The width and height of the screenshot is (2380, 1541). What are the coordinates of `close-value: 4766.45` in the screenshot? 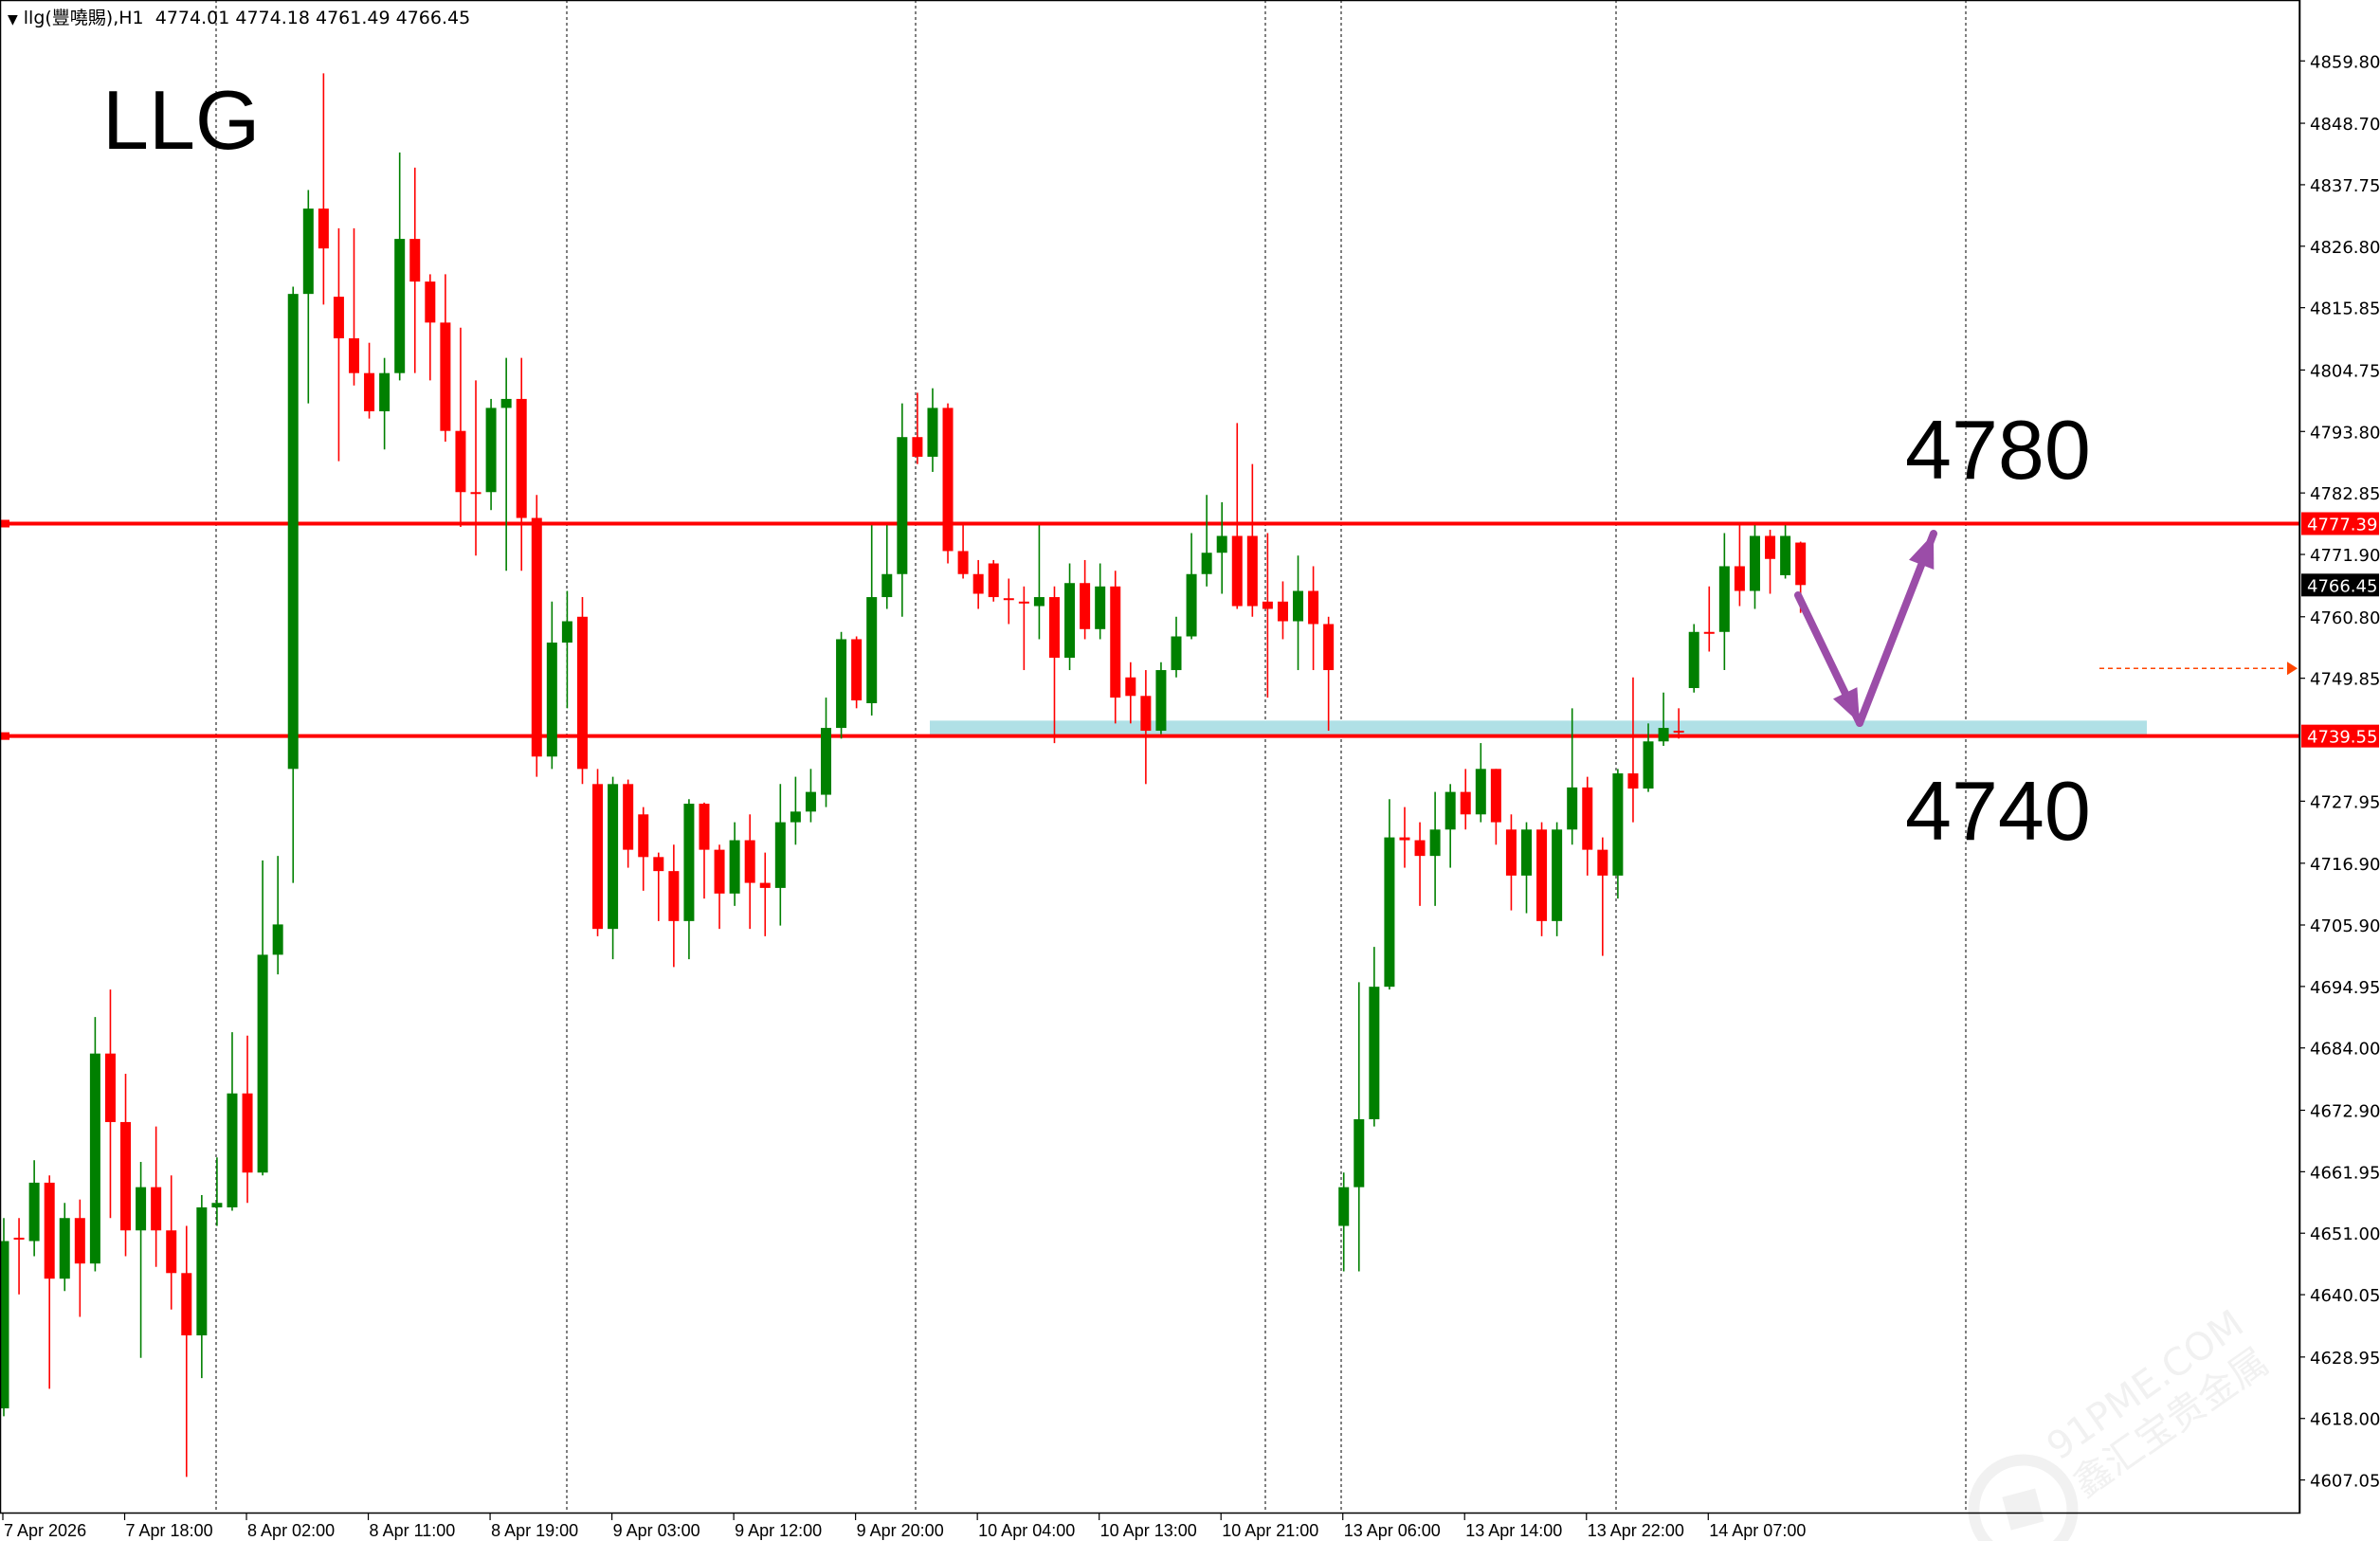 It's located at (433, 18).